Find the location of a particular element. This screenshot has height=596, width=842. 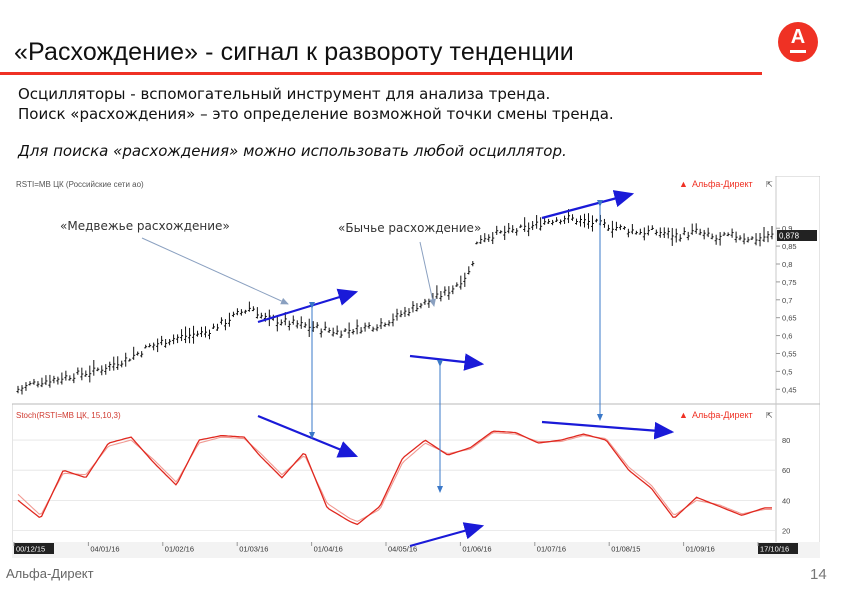

bullish-divergence-label: «Бычье расхождение» is located at coordinates (409, 228).